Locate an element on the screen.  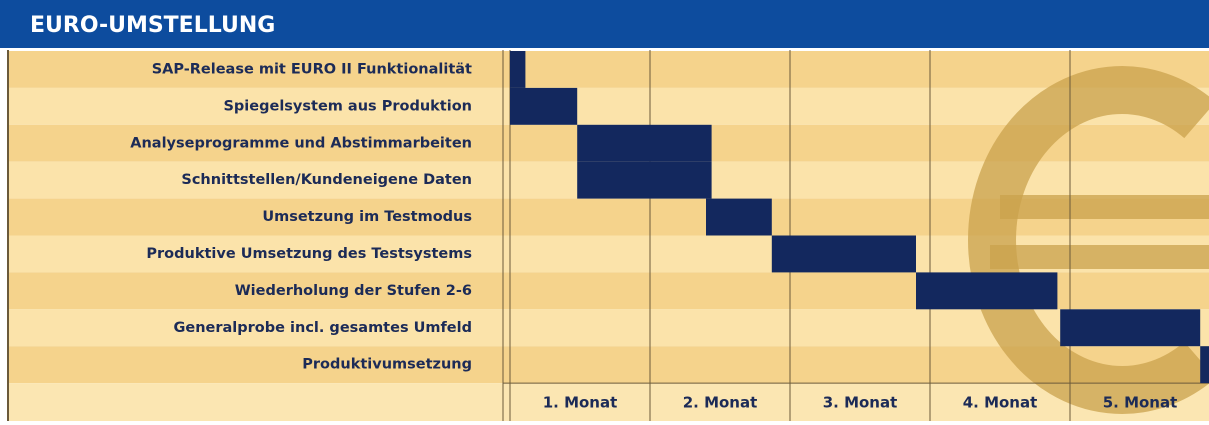
axis-band is located at coordinates (608, 402).